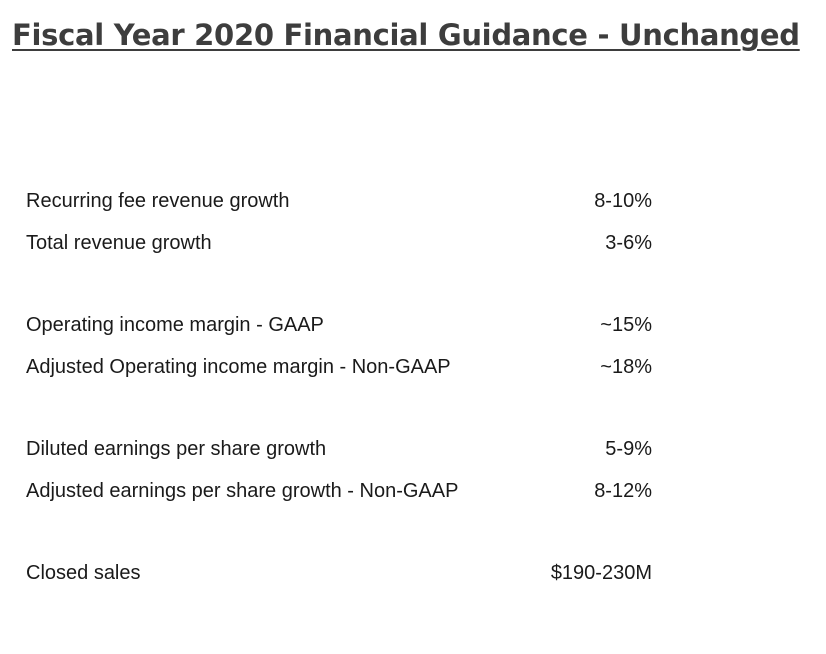 This screenshot has height=654, width=826. What do you see at coordinates (626, 366) in the screenshot?
I see `guidance-value: ~18%` at bounding box center [626, 366].